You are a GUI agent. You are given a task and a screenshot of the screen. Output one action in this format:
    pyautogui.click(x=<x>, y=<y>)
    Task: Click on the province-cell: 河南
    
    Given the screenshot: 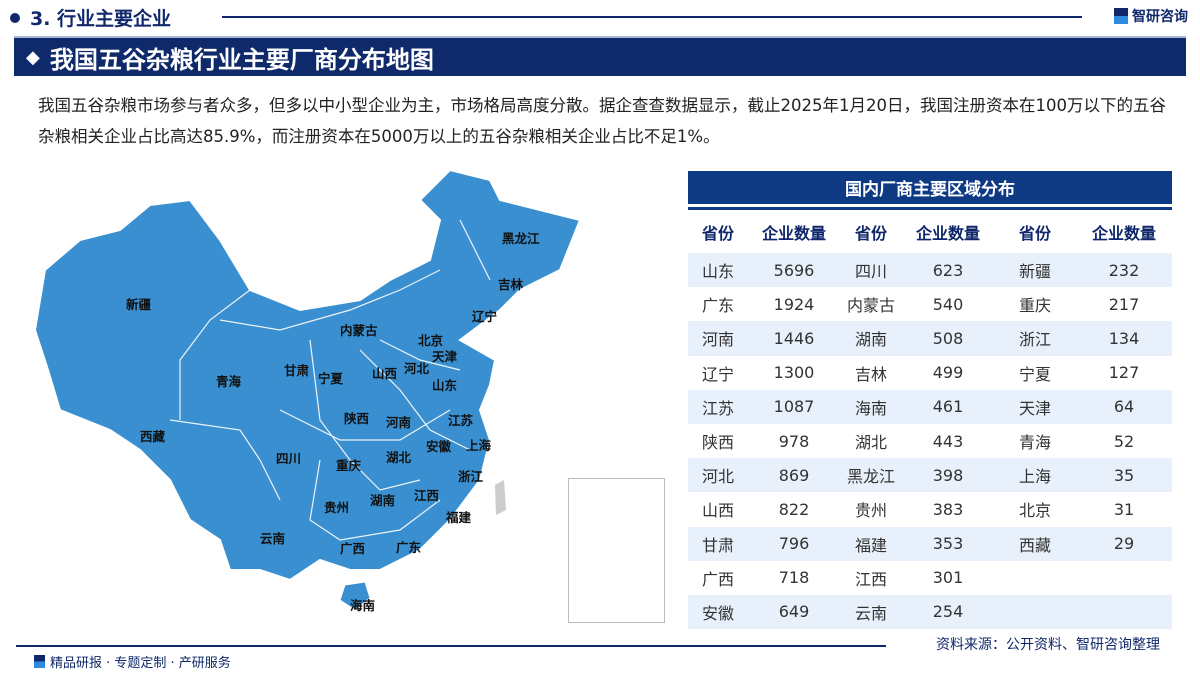 What is the action you would take?
    pyautogui.click(x=717, y=340)
    